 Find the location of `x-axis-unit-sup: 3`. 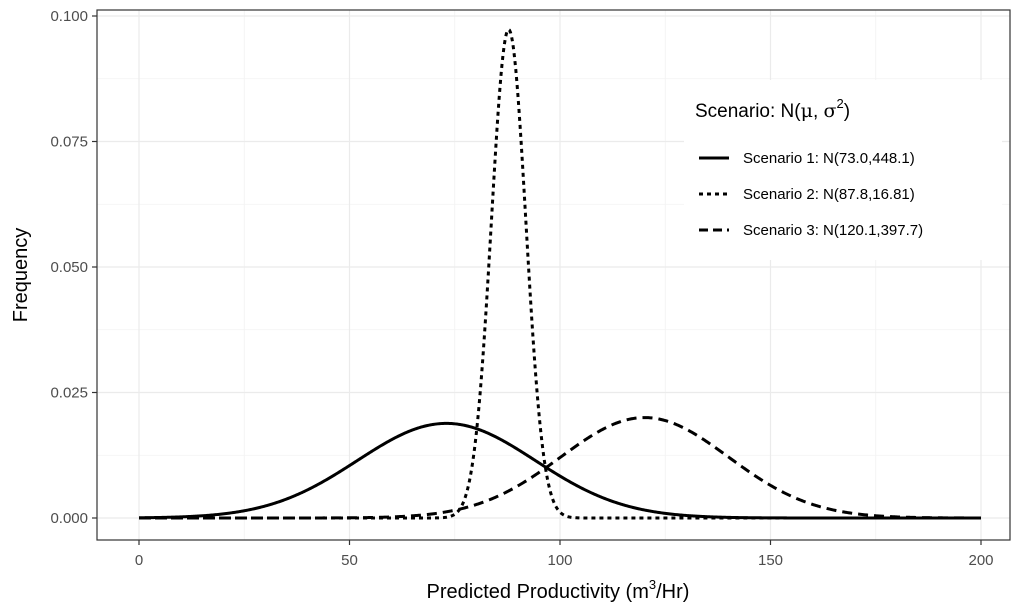

x-axis-unit-sup: 3 is located at coordinates (652, 584).